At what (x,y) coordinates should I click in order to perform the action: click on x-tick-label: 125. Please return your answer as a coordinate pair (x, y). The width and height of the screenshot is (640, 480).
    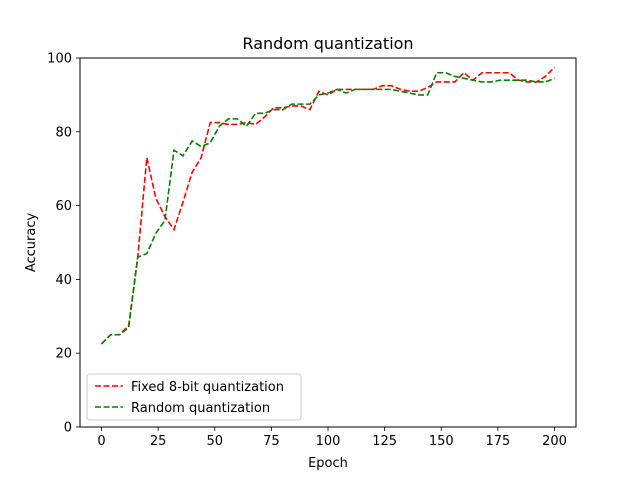
    Looking at the image, I should click on (384, 441).